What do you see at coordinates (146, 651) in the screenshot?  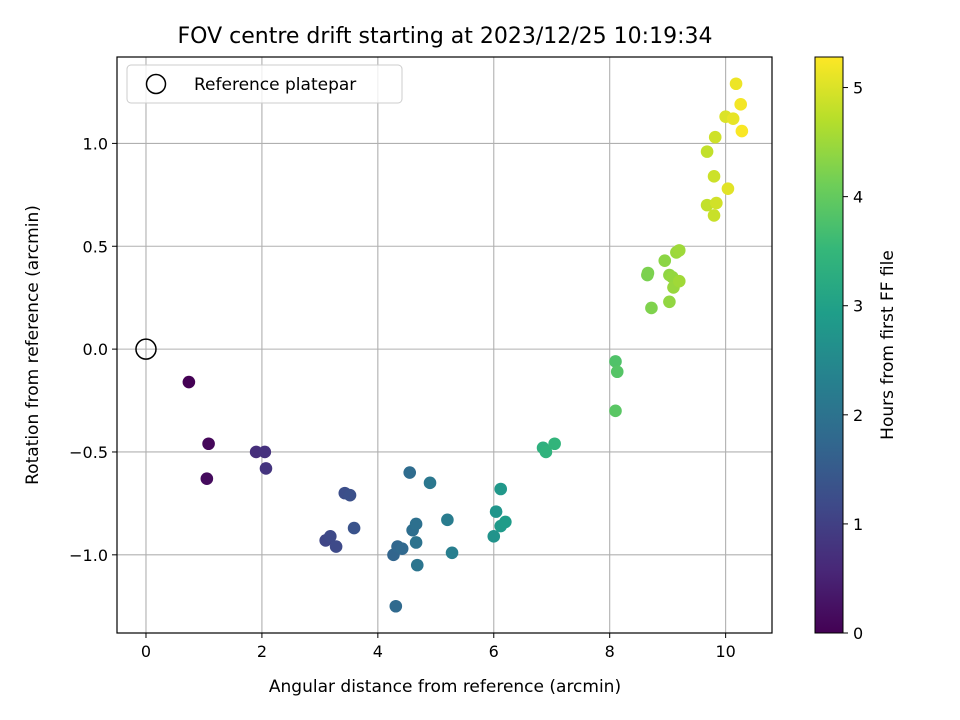 I see `x-tick-label: 0` at bounding box center [146, 651].